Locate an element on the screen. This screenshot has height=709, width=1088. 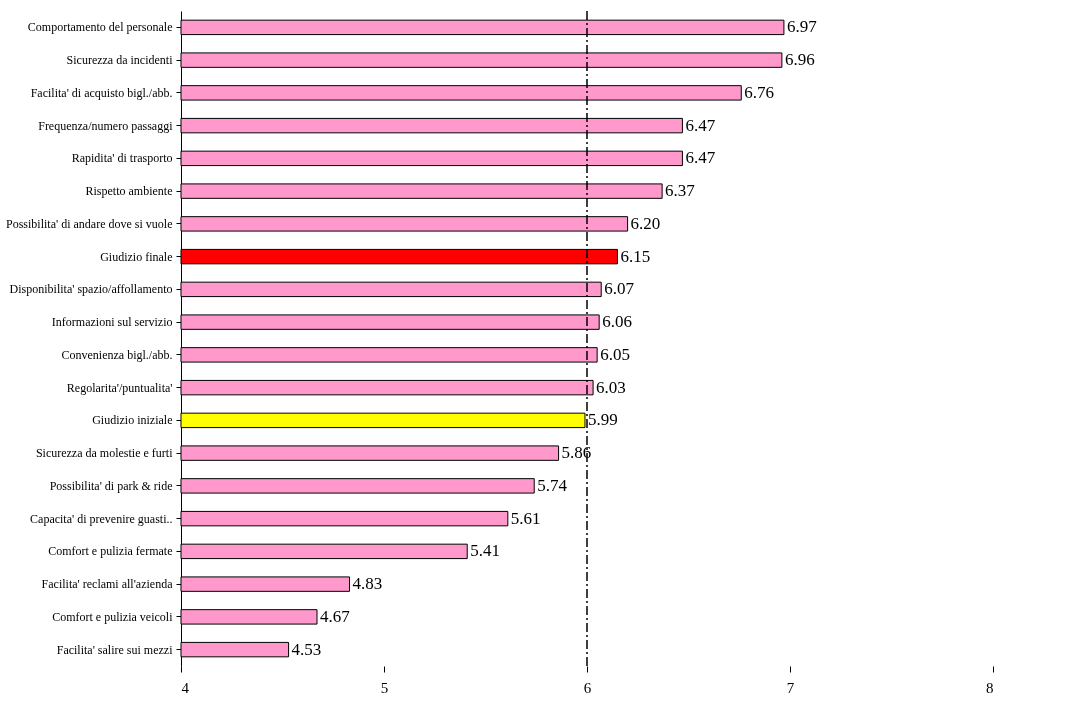
y-tick-label: Disponibilita' spazio/affollamento is located at coordinates (91, 289).